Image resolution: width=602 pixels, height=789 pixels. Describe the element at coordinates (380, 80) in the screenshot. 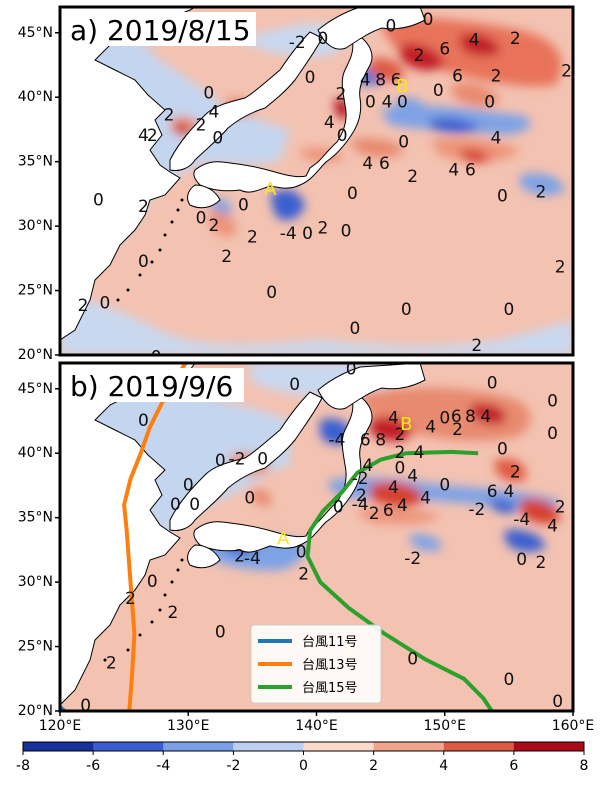

I see `contour-label: 8` at that location.